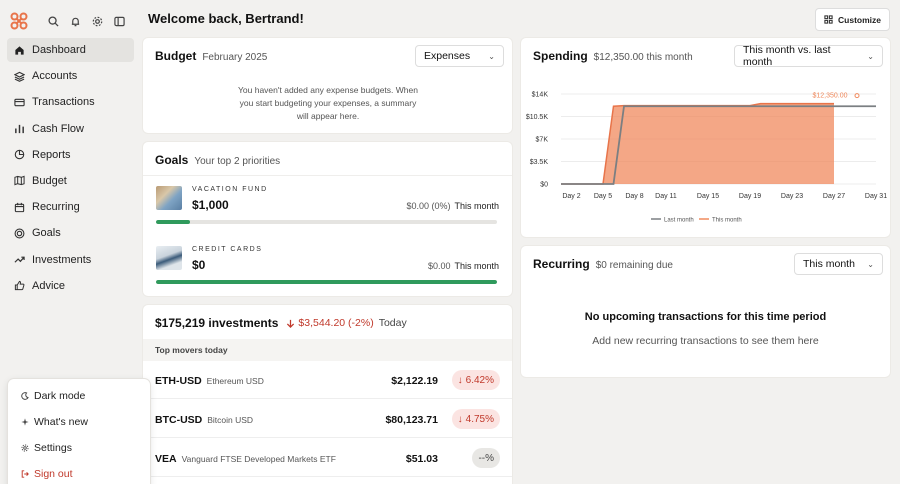  I want to click on x-tick-label: Day 23, so click(792, 196).